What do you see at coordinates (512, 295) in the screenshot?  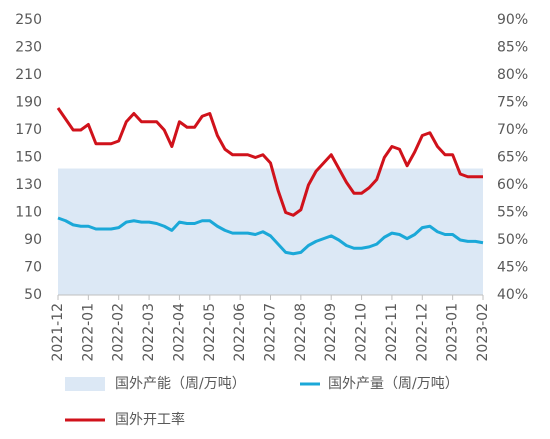 I see `y2-tick-label: 40%` at bounding box center [512, 295].